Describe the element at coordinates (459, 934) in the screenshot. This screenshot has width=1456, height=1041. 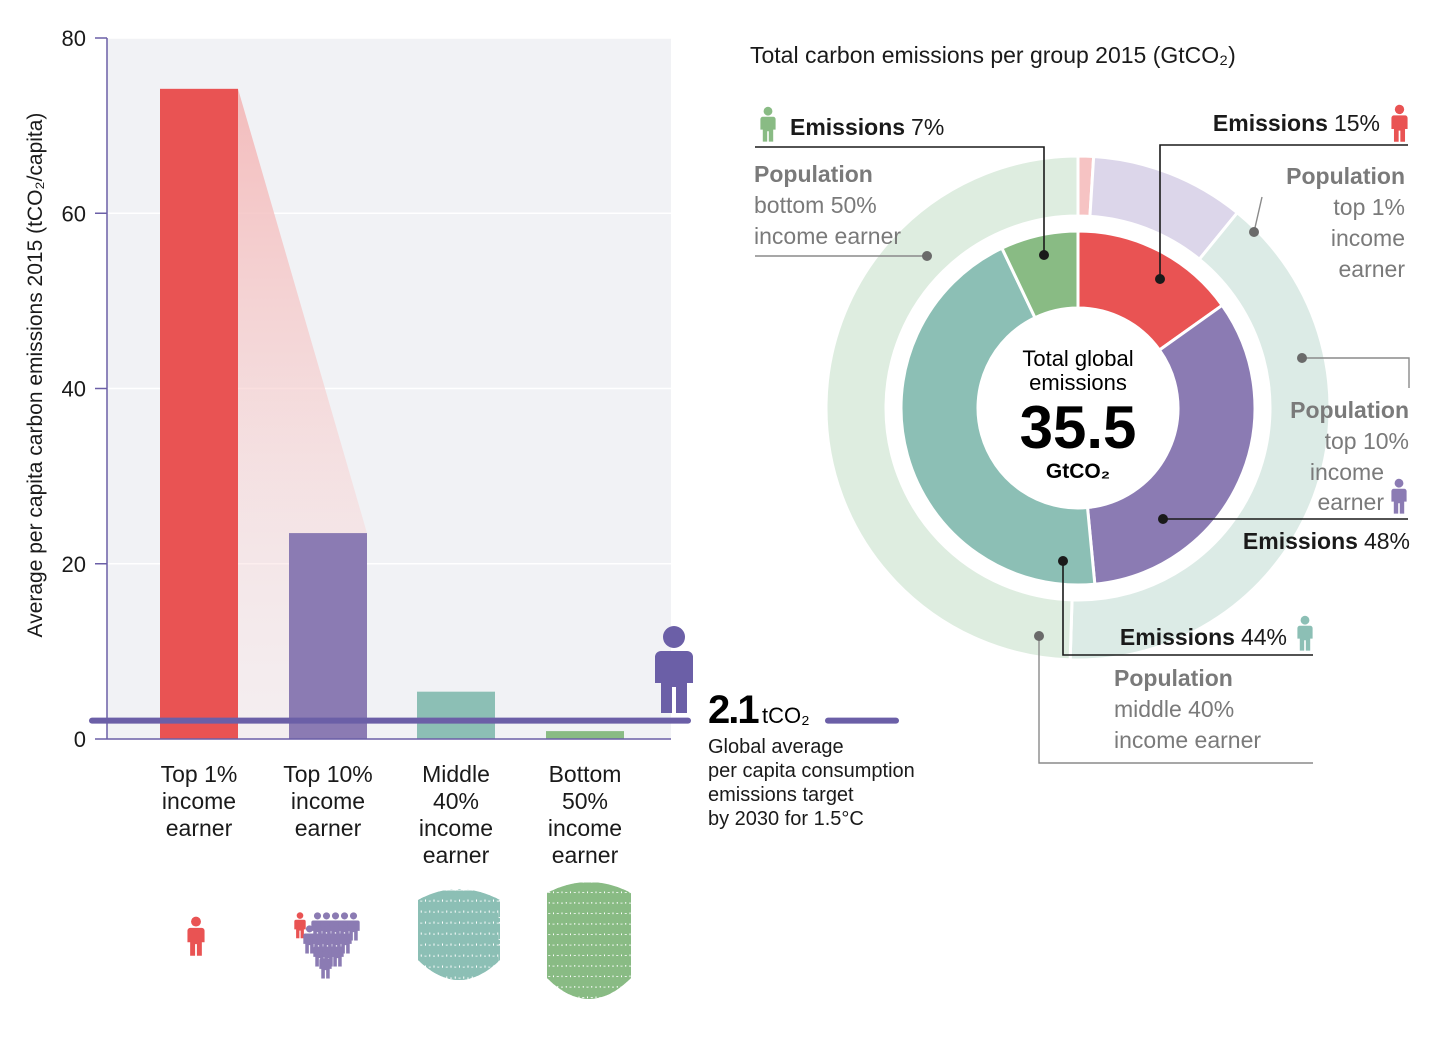
I see `crowd-icon` at that location.